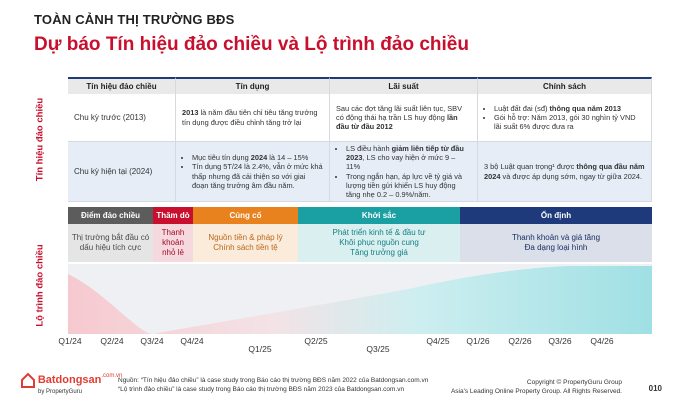 The image size is (680, 404). I want to click on logo: Batdongsan.com.vn by PropertyGuru, so click(71, 384).